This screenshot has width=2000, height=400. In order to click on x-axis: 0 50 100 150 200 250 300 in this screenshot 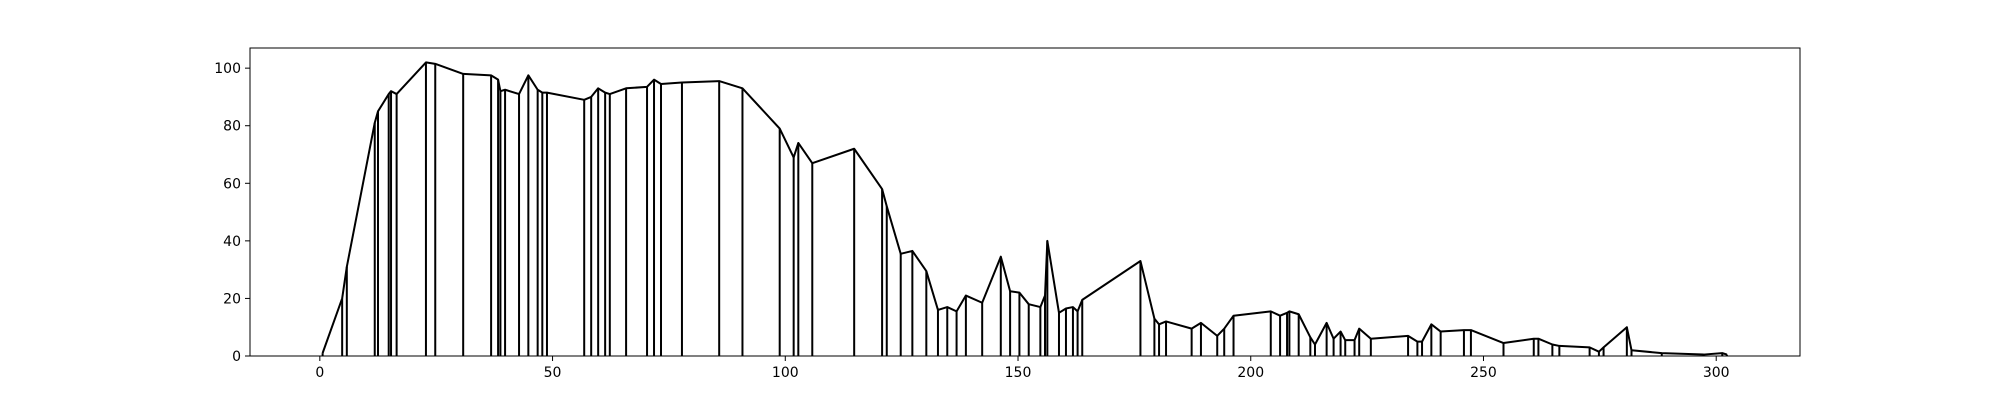, I will do `click(1022, 368)`.